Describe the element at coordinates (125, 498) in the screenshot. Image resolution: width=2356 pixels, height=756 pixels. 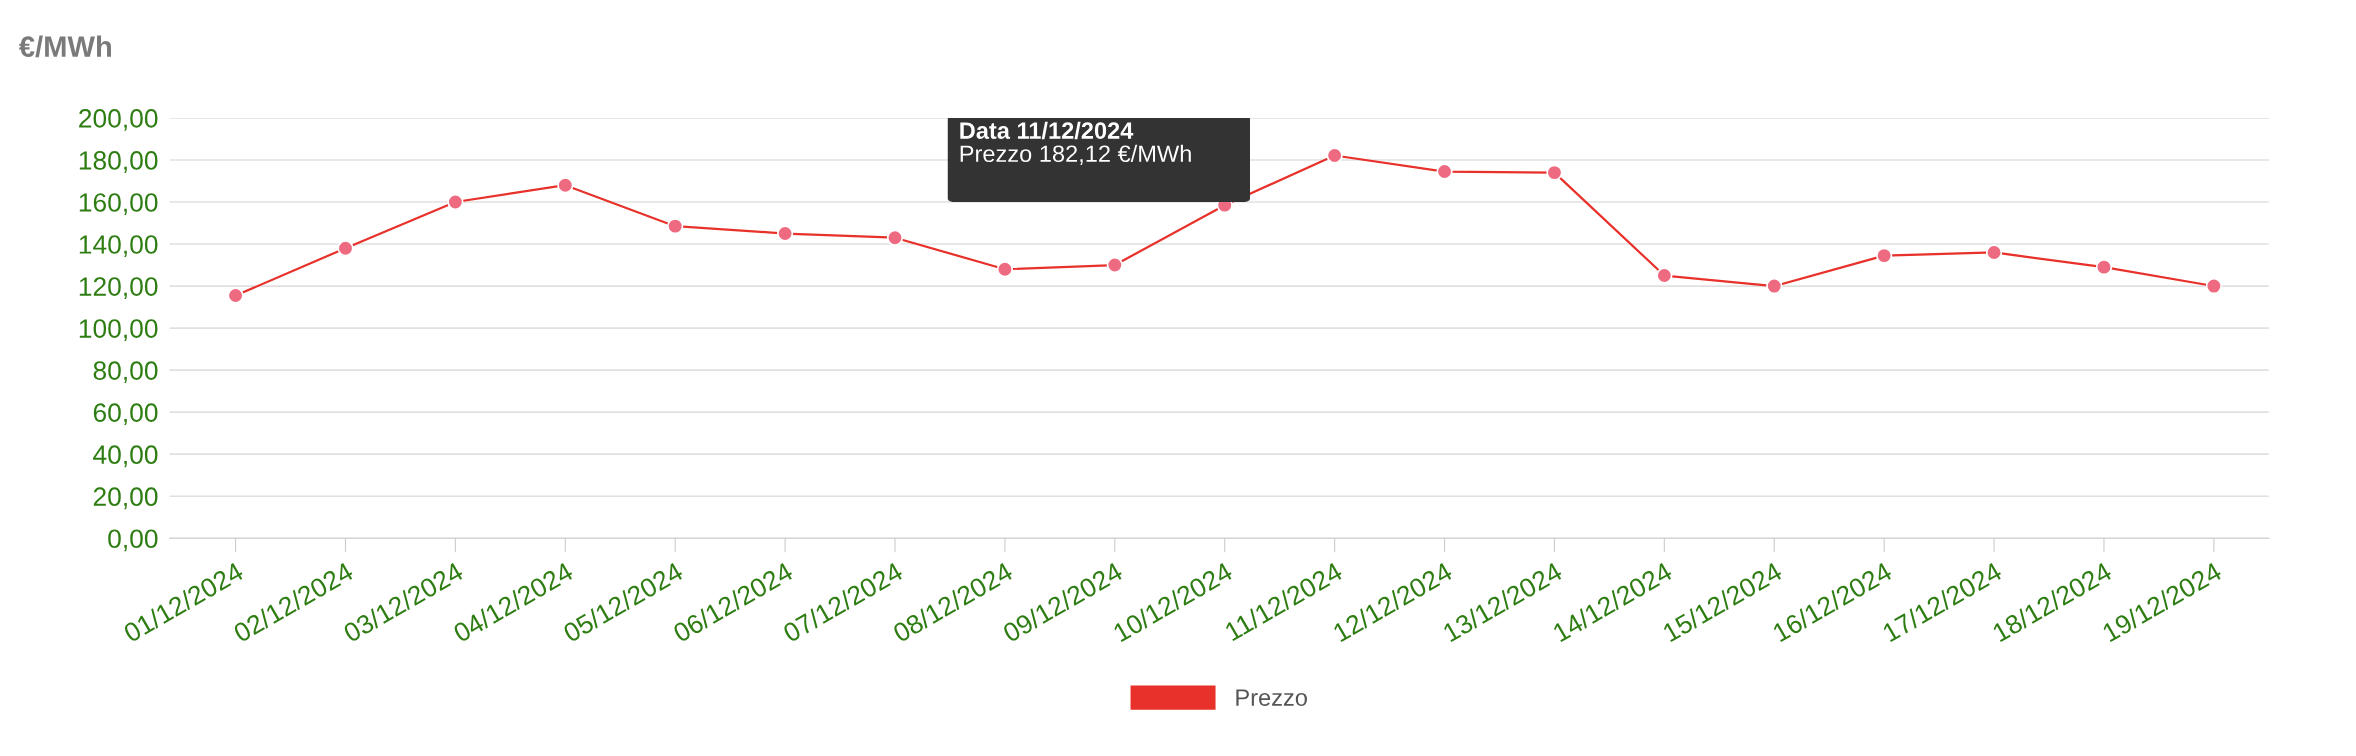
I see `y-tick-label: 20,00` at that location.